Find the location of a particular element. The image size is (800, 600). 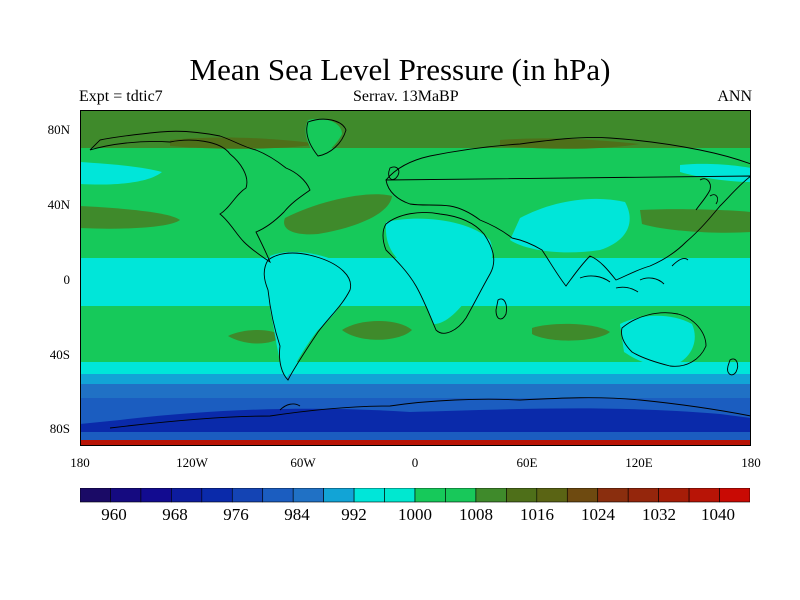

y-tick-0: 0 is located at coordinates (67, 279).